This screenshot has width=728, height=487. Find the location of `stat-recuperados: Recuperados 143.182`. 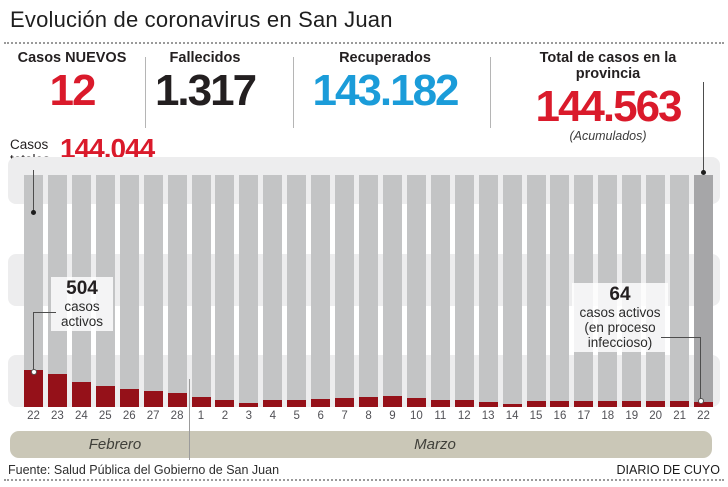

stat-recuperados: Recuperados 143.182 is located at coordinates (385, 81).